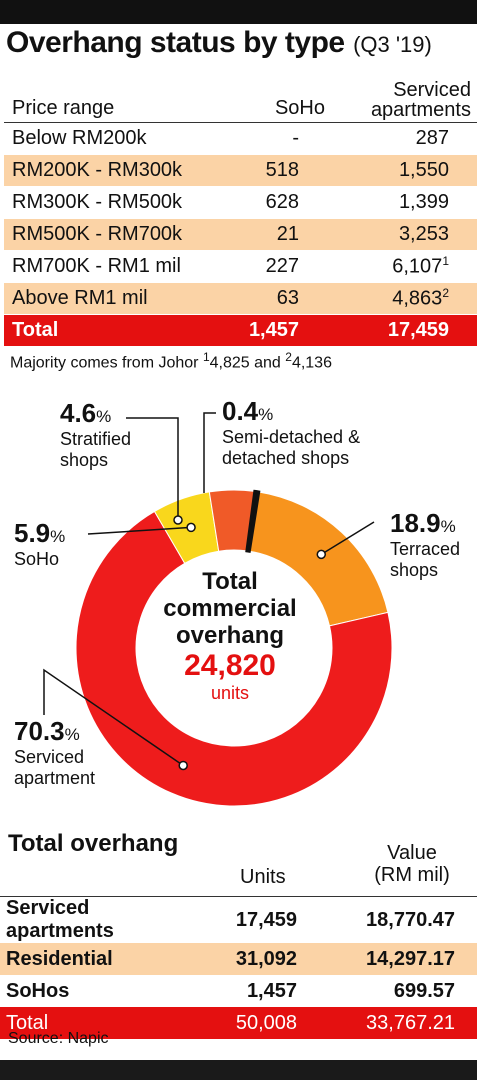  Describe the element at coordinates (432, 89) in the screenshot. I see `header-serviced-line1: Serviced` at that location.